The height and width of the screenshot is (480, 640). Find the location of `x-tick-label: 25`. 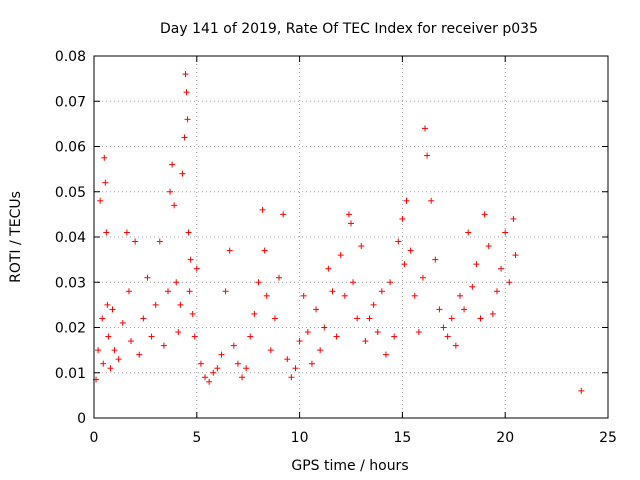

x-tick-label: 25 is located at coordinates (608, 438).